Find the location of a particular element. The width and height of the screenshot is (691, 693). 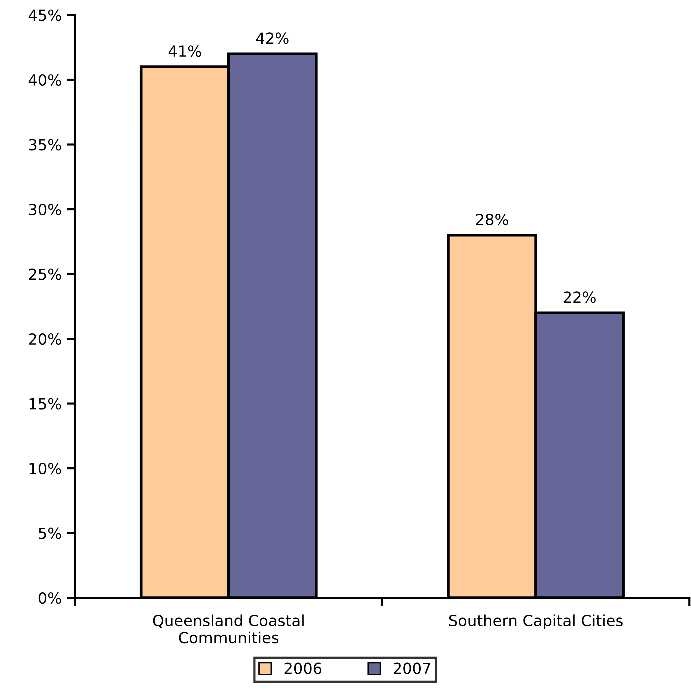

x-tick-label: Queensland Coastal Communities is located at coordinates (228, 629).